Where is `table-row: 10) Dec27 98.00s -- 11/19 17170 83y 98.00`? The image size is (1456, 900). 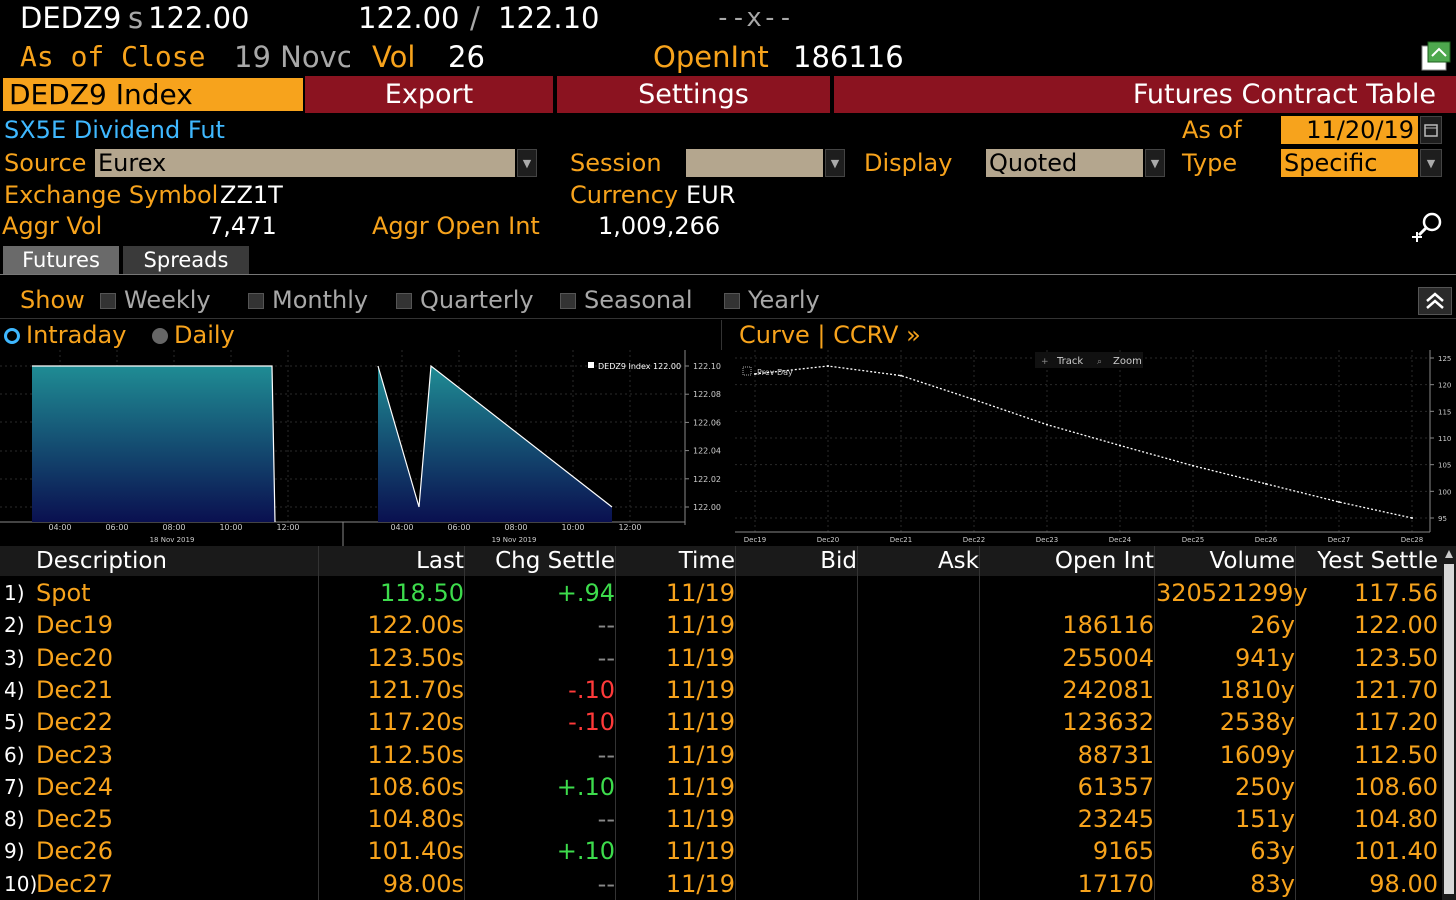 table-row: 10) Dec27 98.00s -- 11/19 17170 83y 98.00 is located at coordinates (721, 884).